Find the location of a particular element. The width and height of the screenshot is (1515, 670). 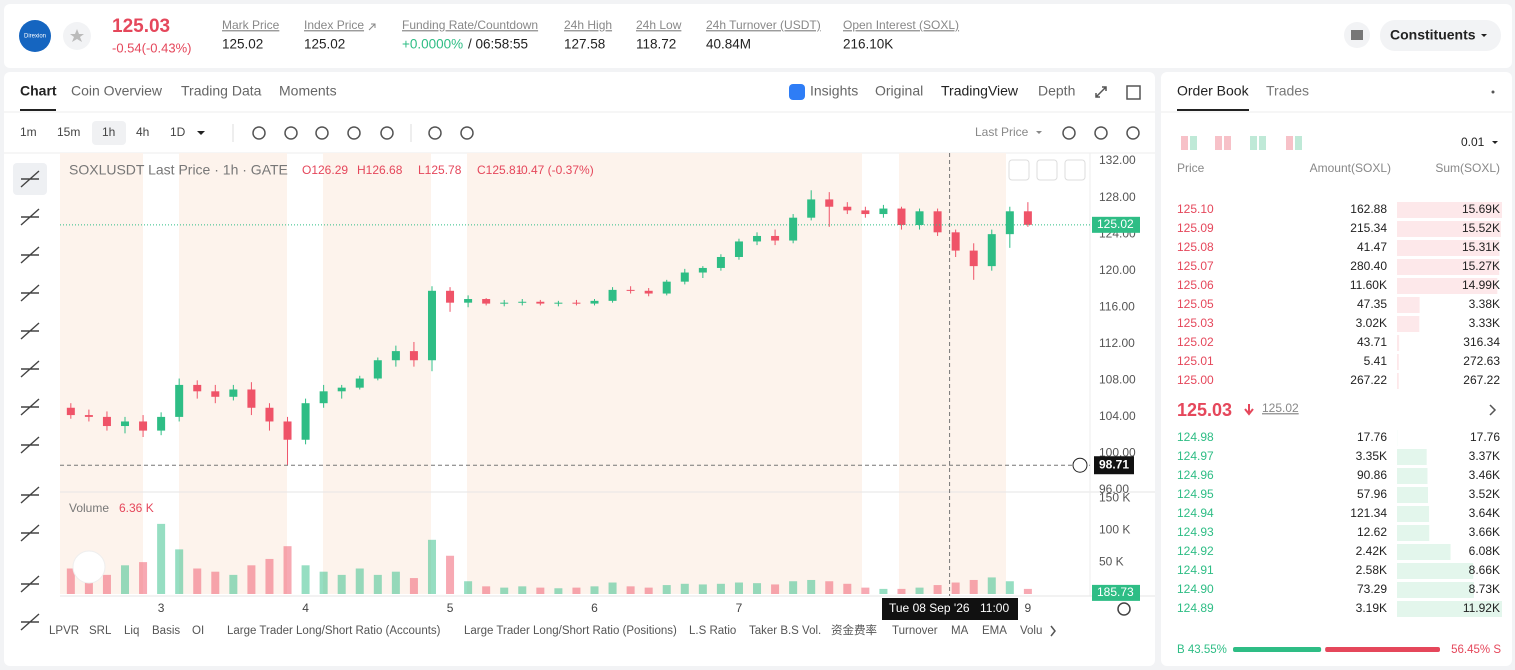

interval-selected is located at coordinates (109, 133).